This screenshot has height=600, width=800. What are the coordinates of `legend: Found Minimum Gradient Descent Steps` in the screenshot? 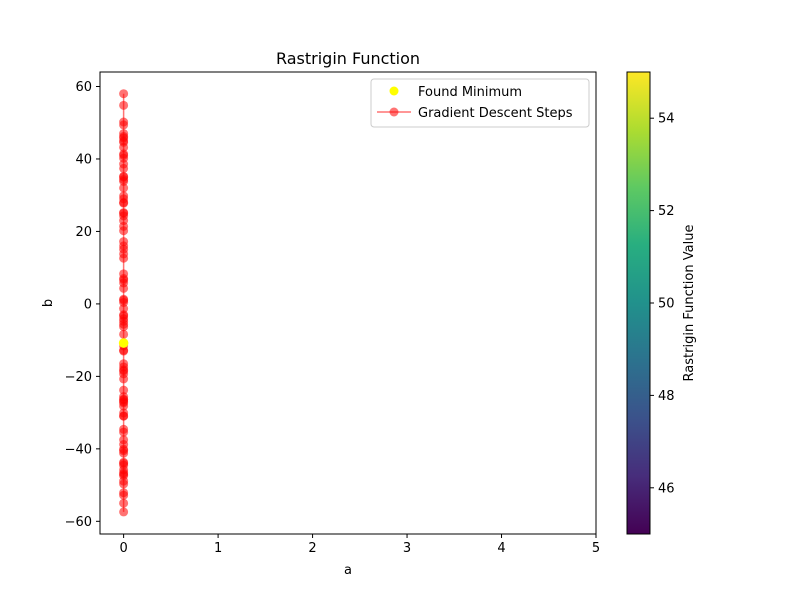 It's located at (480, 103).